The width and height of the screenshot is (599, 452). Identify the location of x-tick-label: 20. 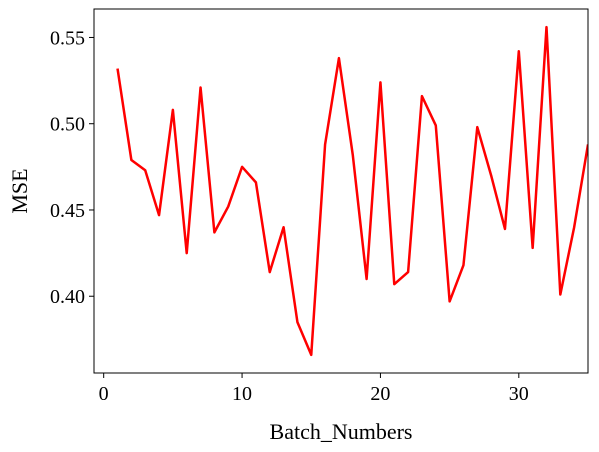
(380, 394).